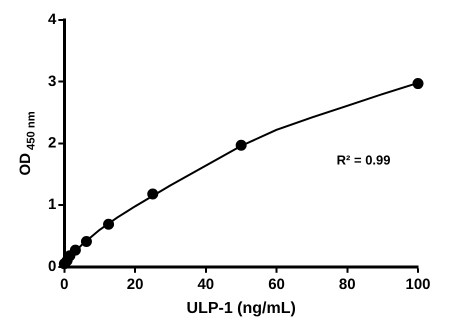  I want to click on x-tick-label: 0, so click(64, 284).